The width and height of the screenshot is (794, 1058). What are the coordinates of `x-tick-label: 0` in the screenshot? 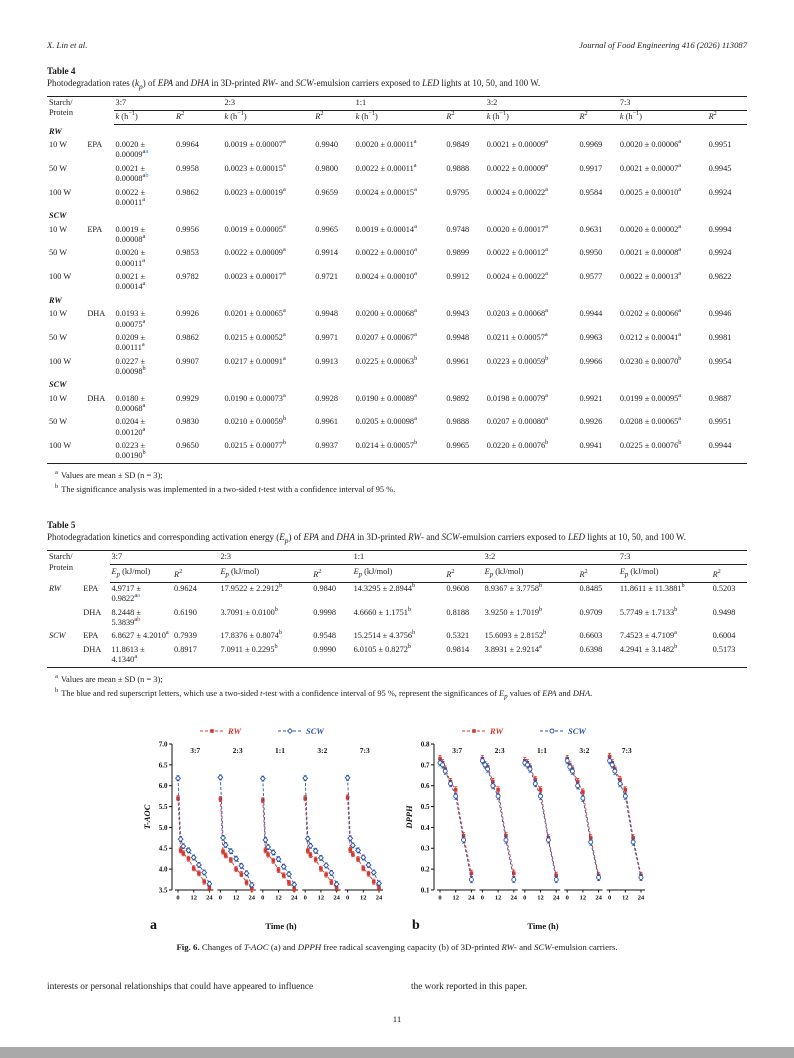 It's located at (262, 897).